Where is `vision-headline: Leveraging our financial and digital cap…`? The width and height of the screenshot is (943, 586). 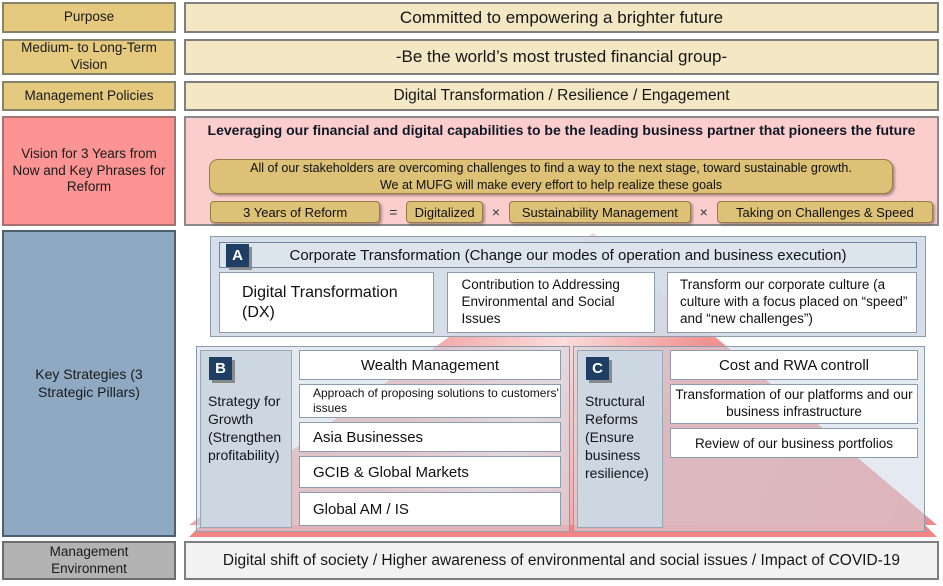 vision-headline: Leveraging our financial and digital cap… is located at coordinates (561, 130).